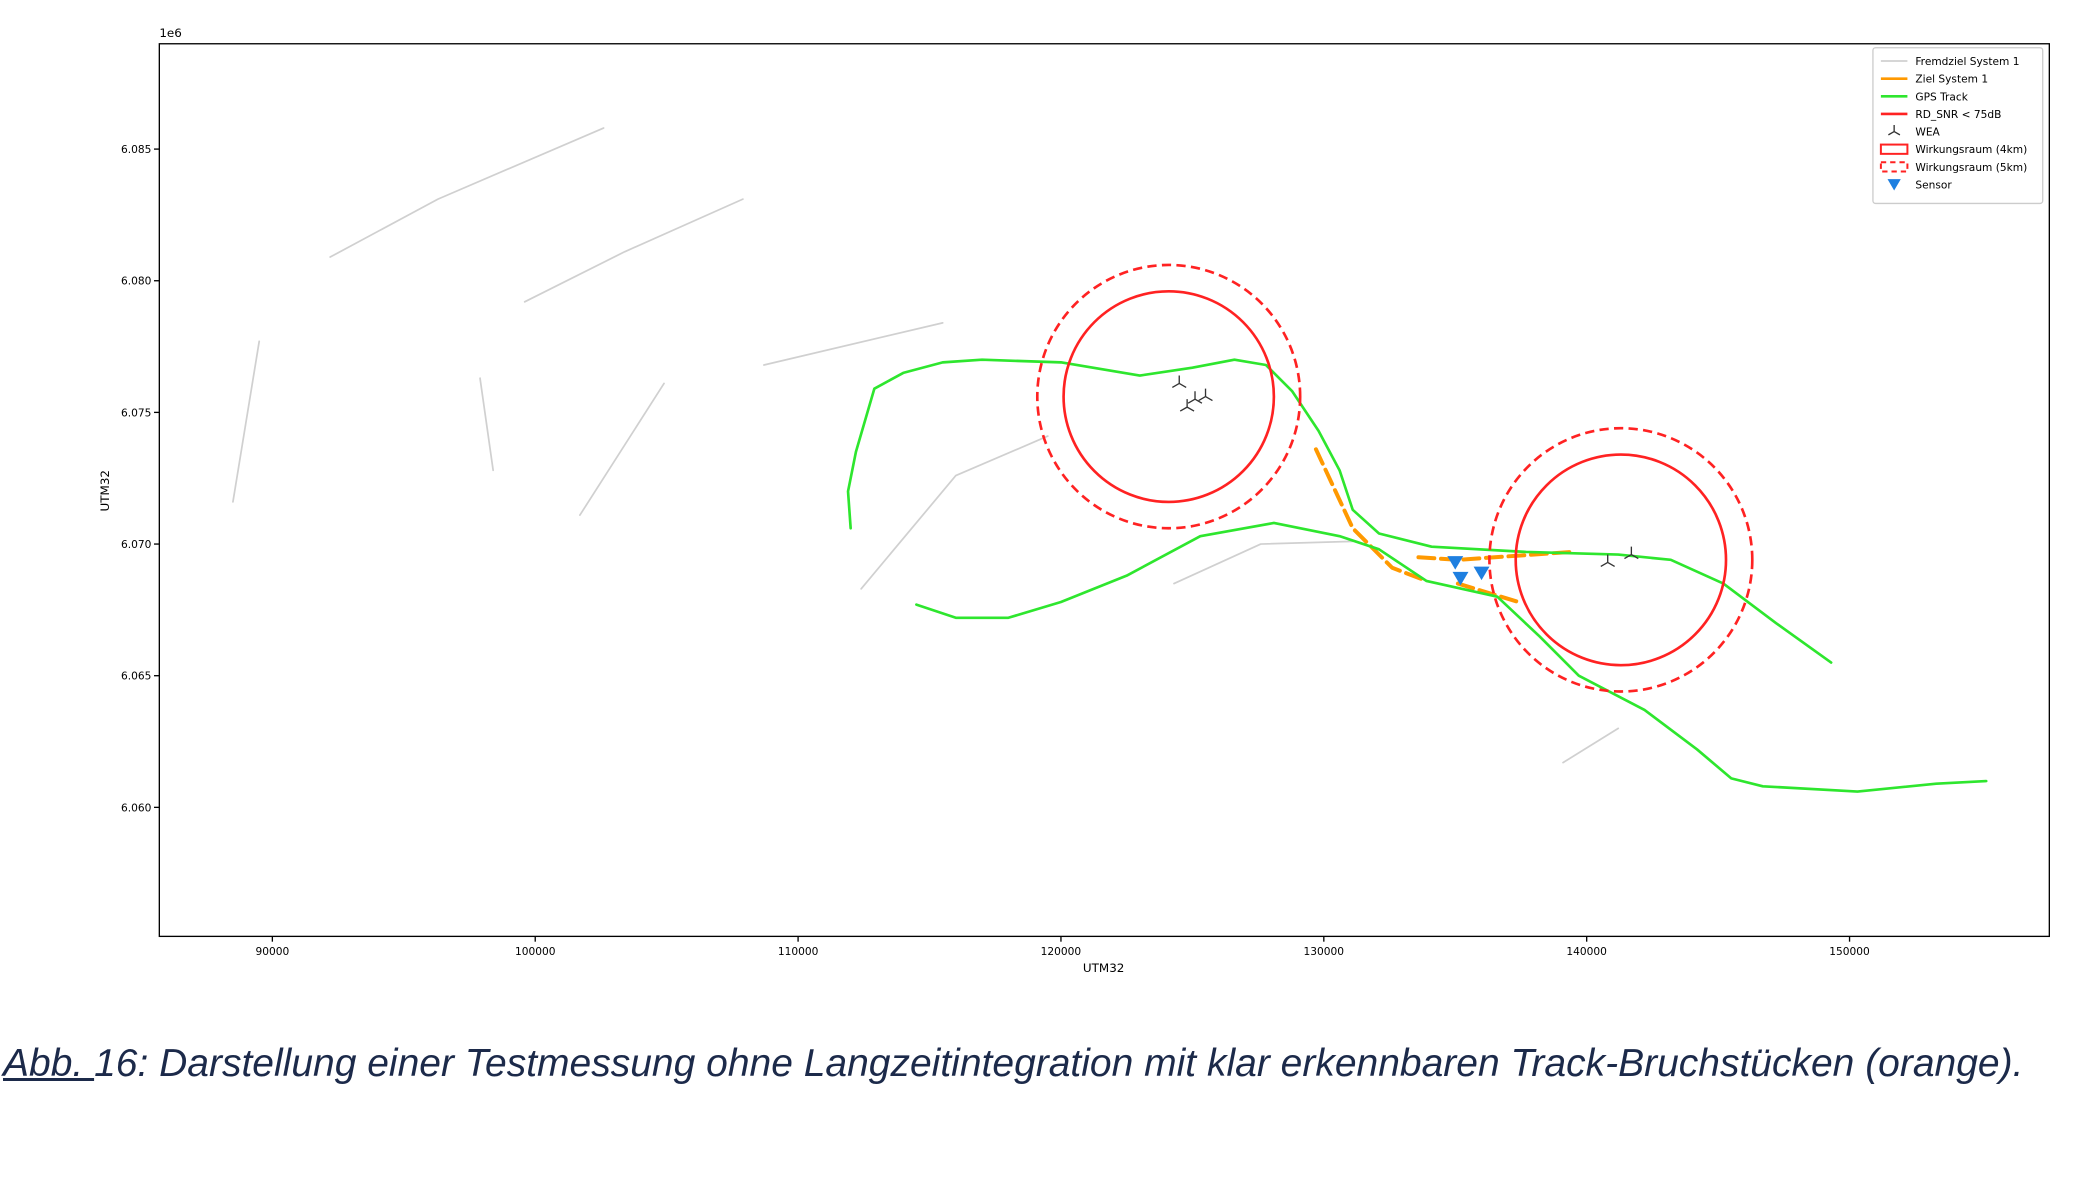 The image size is (2080, 1189). What do you see at coordinates (1971, 167) in the screenshot?
I see `legend-label: Wirkungsraum (5km)` at bounding box center [1971, 167].